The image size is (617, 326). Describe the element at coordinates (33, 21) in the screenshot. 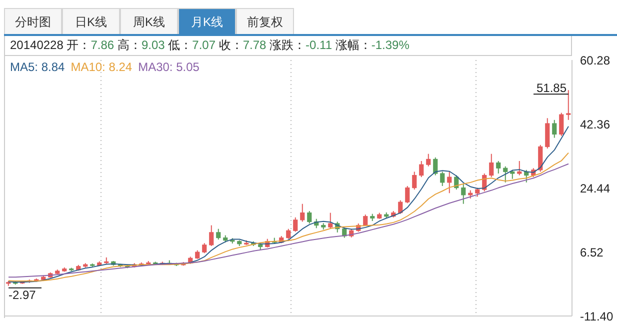

I see `text: 分时图` at that location.